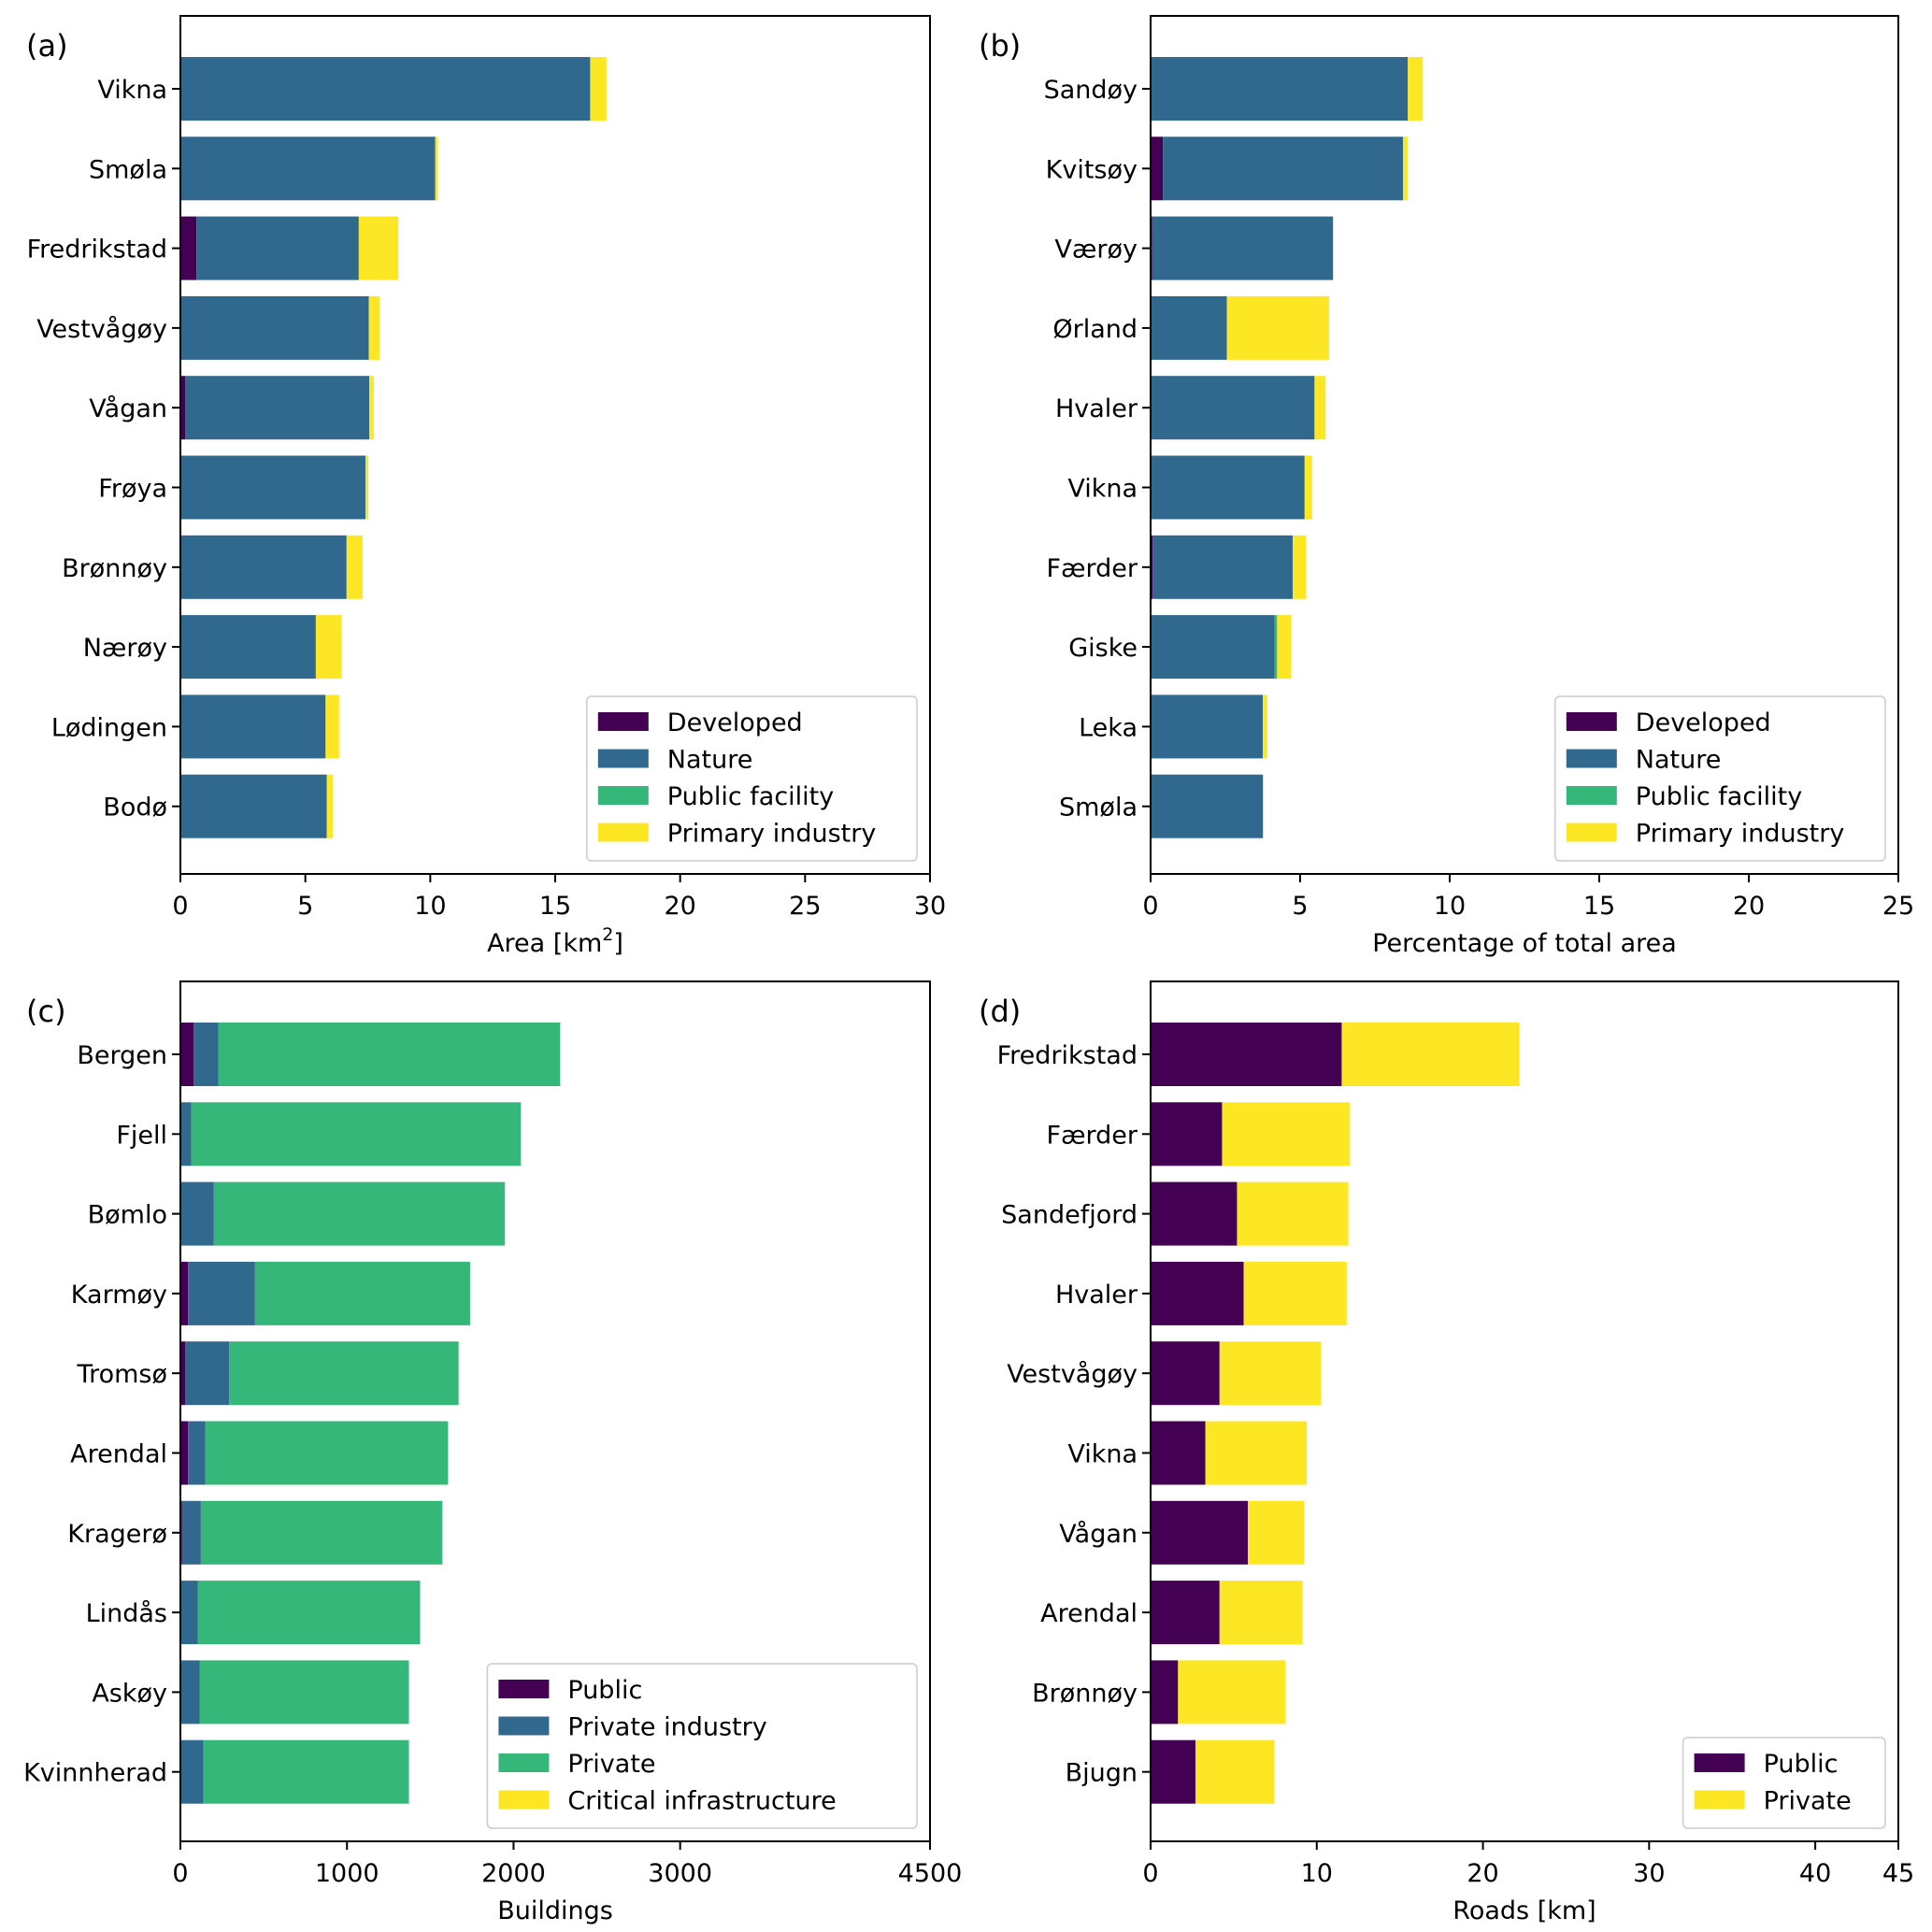 The width and height of the screenshot is (1932, 1932). What do you see at coordinates (1096, 1295) in the screenshot?
I see `y-tick-label: Hvaler` at bounding box center [1096, 1295].